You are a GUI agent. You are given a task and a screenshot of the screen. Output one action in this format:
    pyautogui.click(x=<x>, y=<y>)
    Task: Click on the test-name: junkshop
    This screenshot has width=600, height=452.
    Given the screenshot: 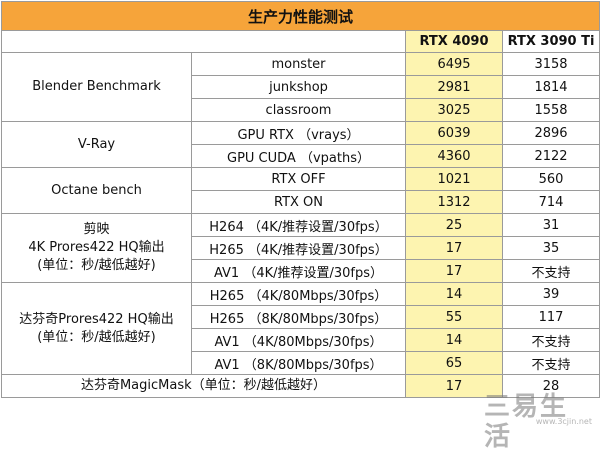 What is the action you would take?
    pyautogui.click(x=298, y=87)
    